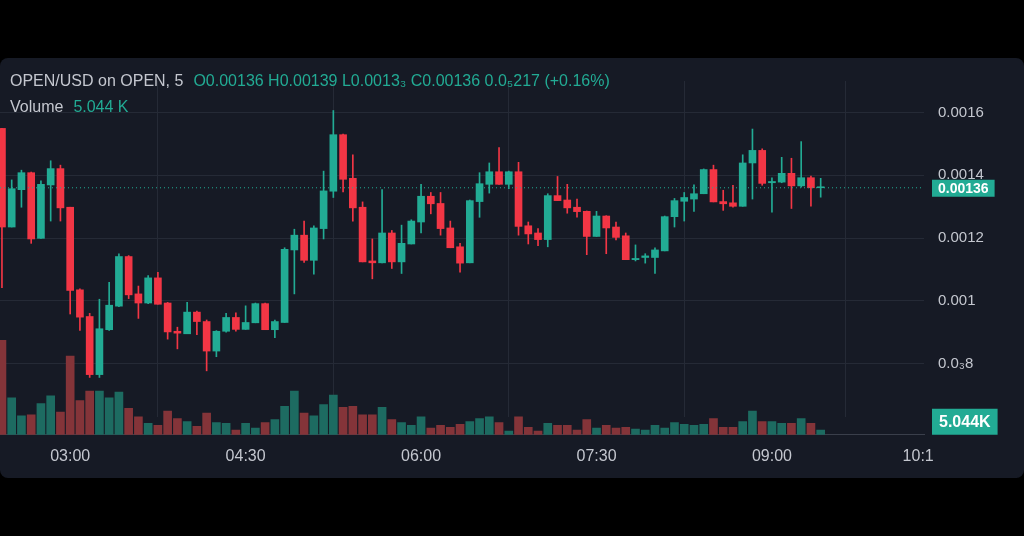  I want to click on x-tick-label: 07:30, so click(596, 455).